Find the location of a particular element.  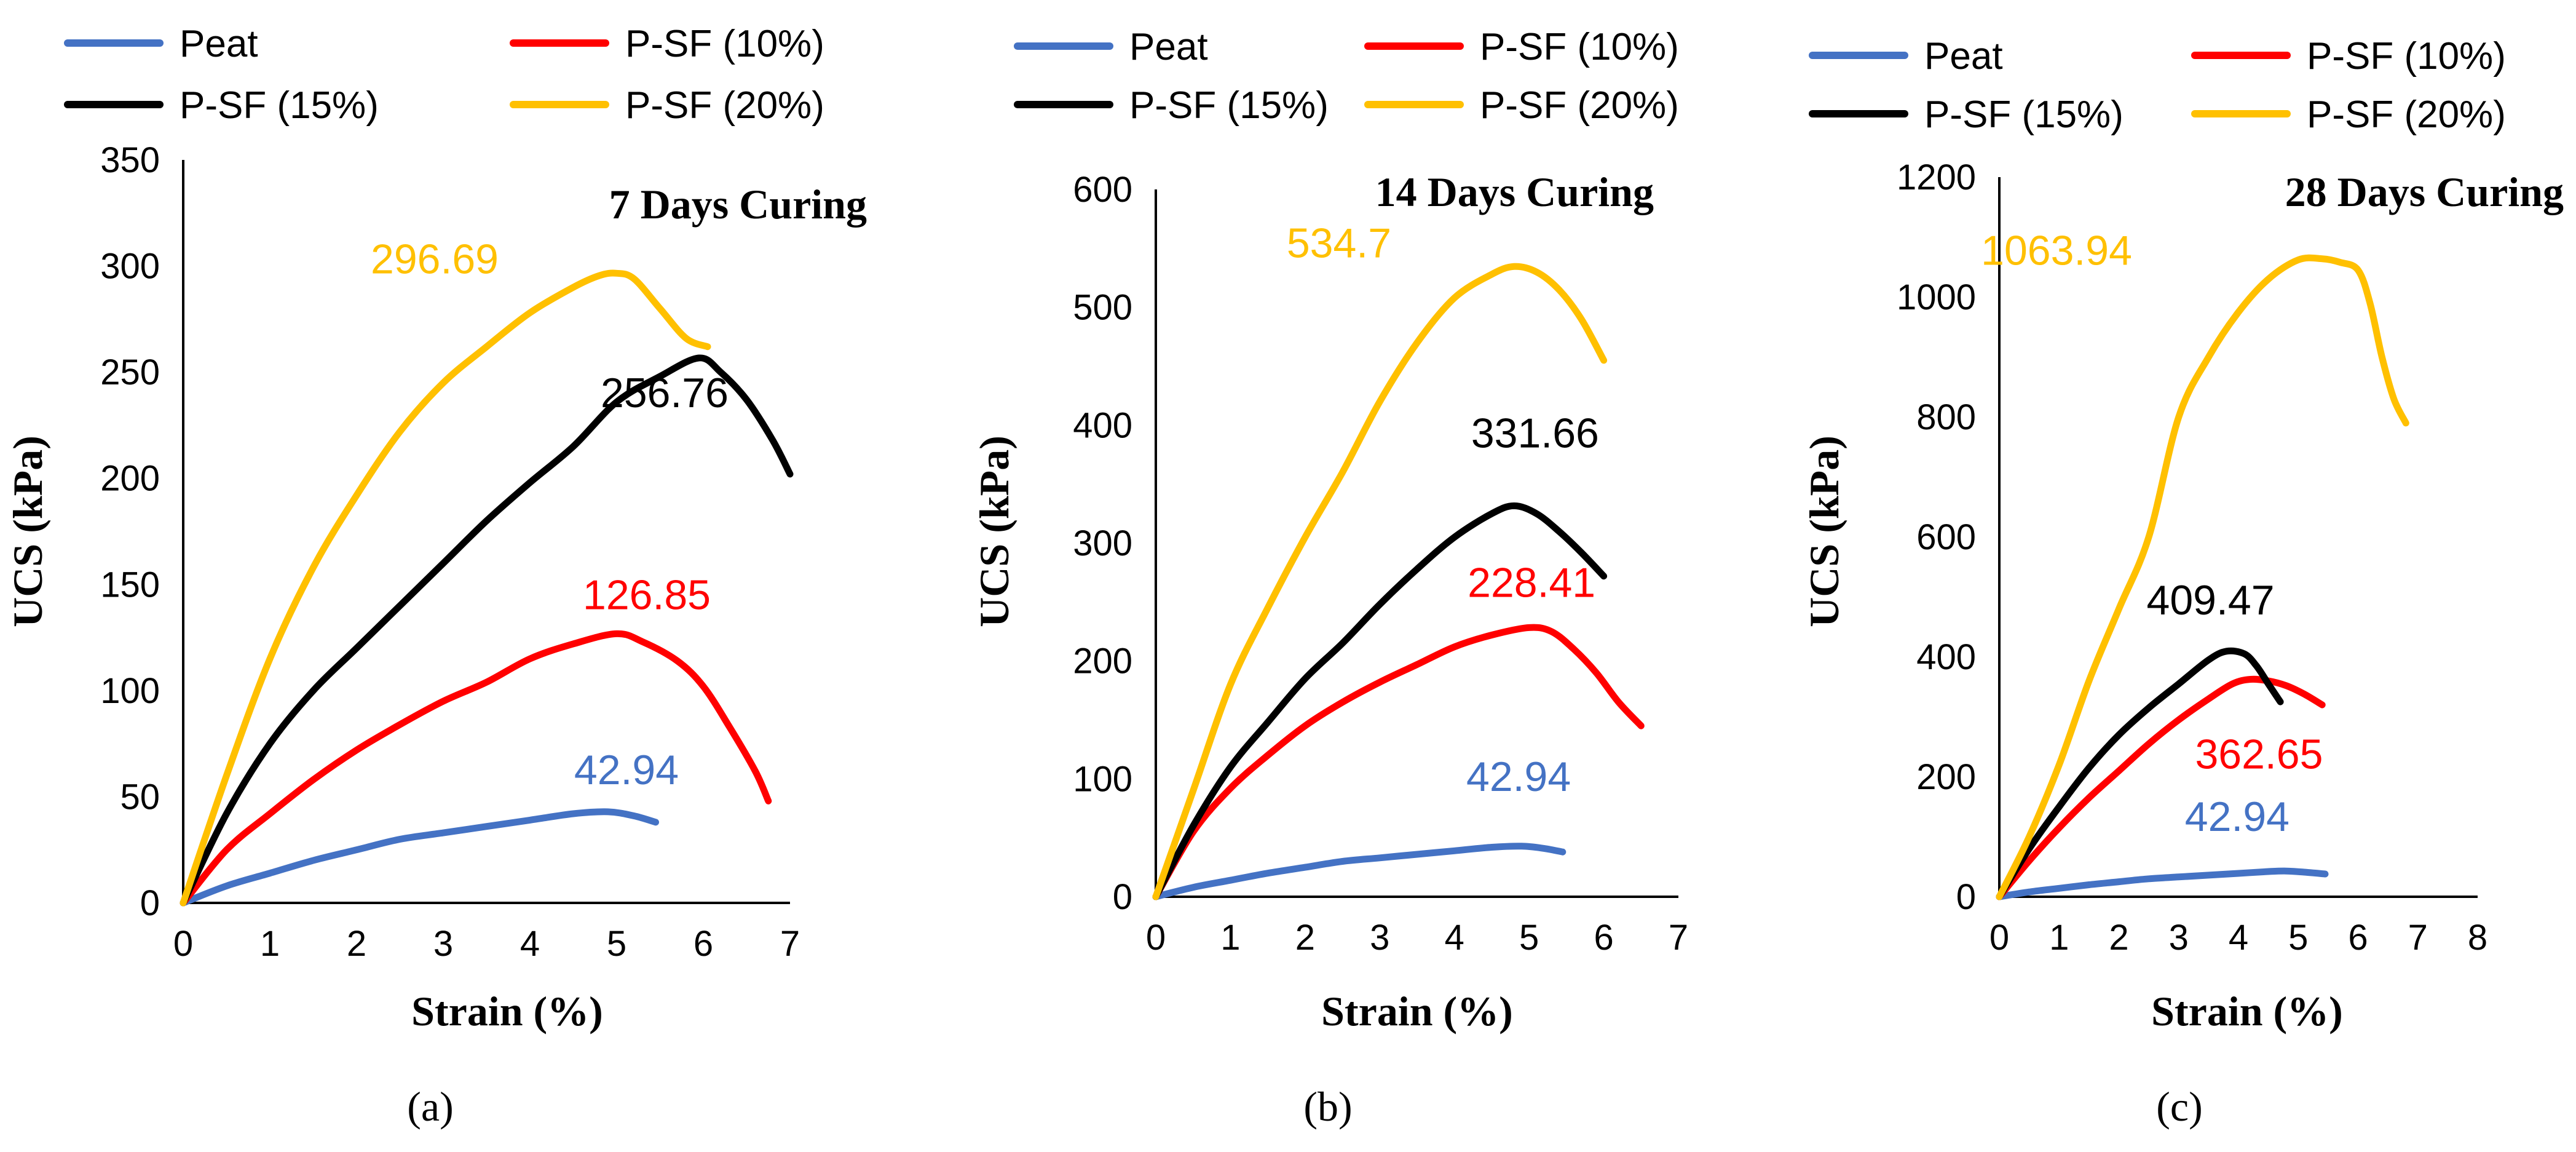

data-label-p-sf-20: 1063.94 is located at coordinates (2056, 251).